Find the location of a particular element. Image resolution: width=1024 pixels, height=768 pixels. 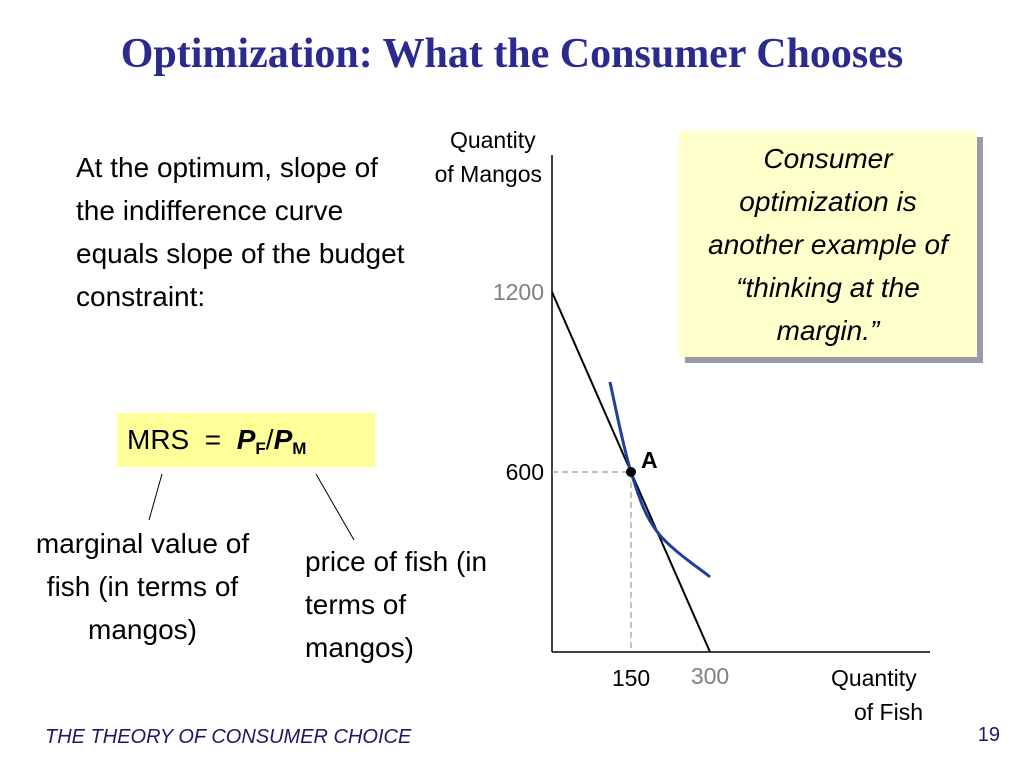

x-axis-title-line2: of Fish is located at coordinates (888, 712).